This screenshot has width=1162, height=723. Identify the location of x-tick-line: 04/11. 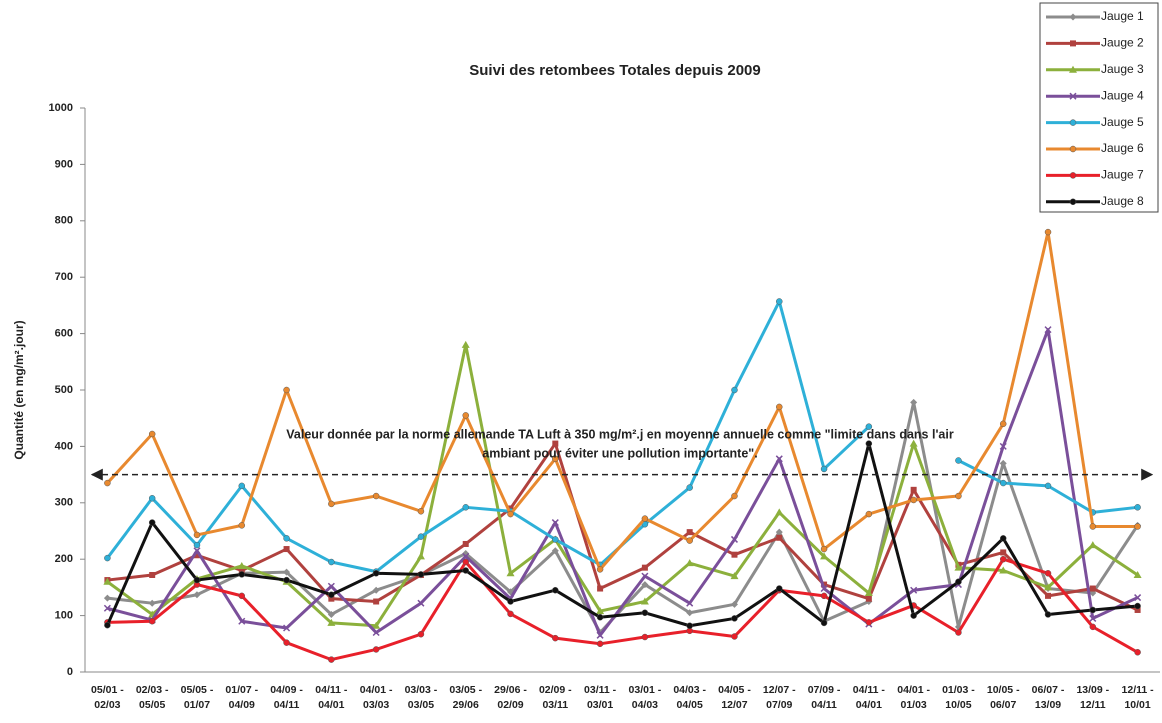
(287, 705).